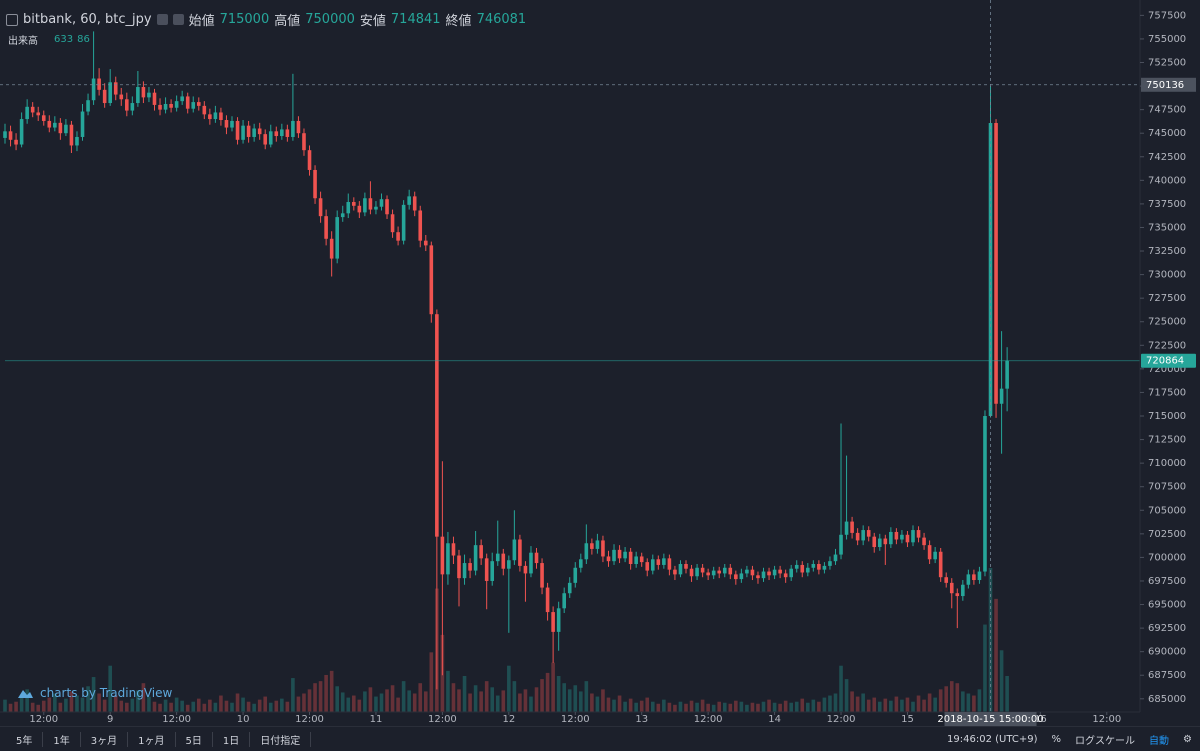 The width and height of the screenshot is (1200, 751). I want to click on branding: charts by TradingView, so click(94, 693).